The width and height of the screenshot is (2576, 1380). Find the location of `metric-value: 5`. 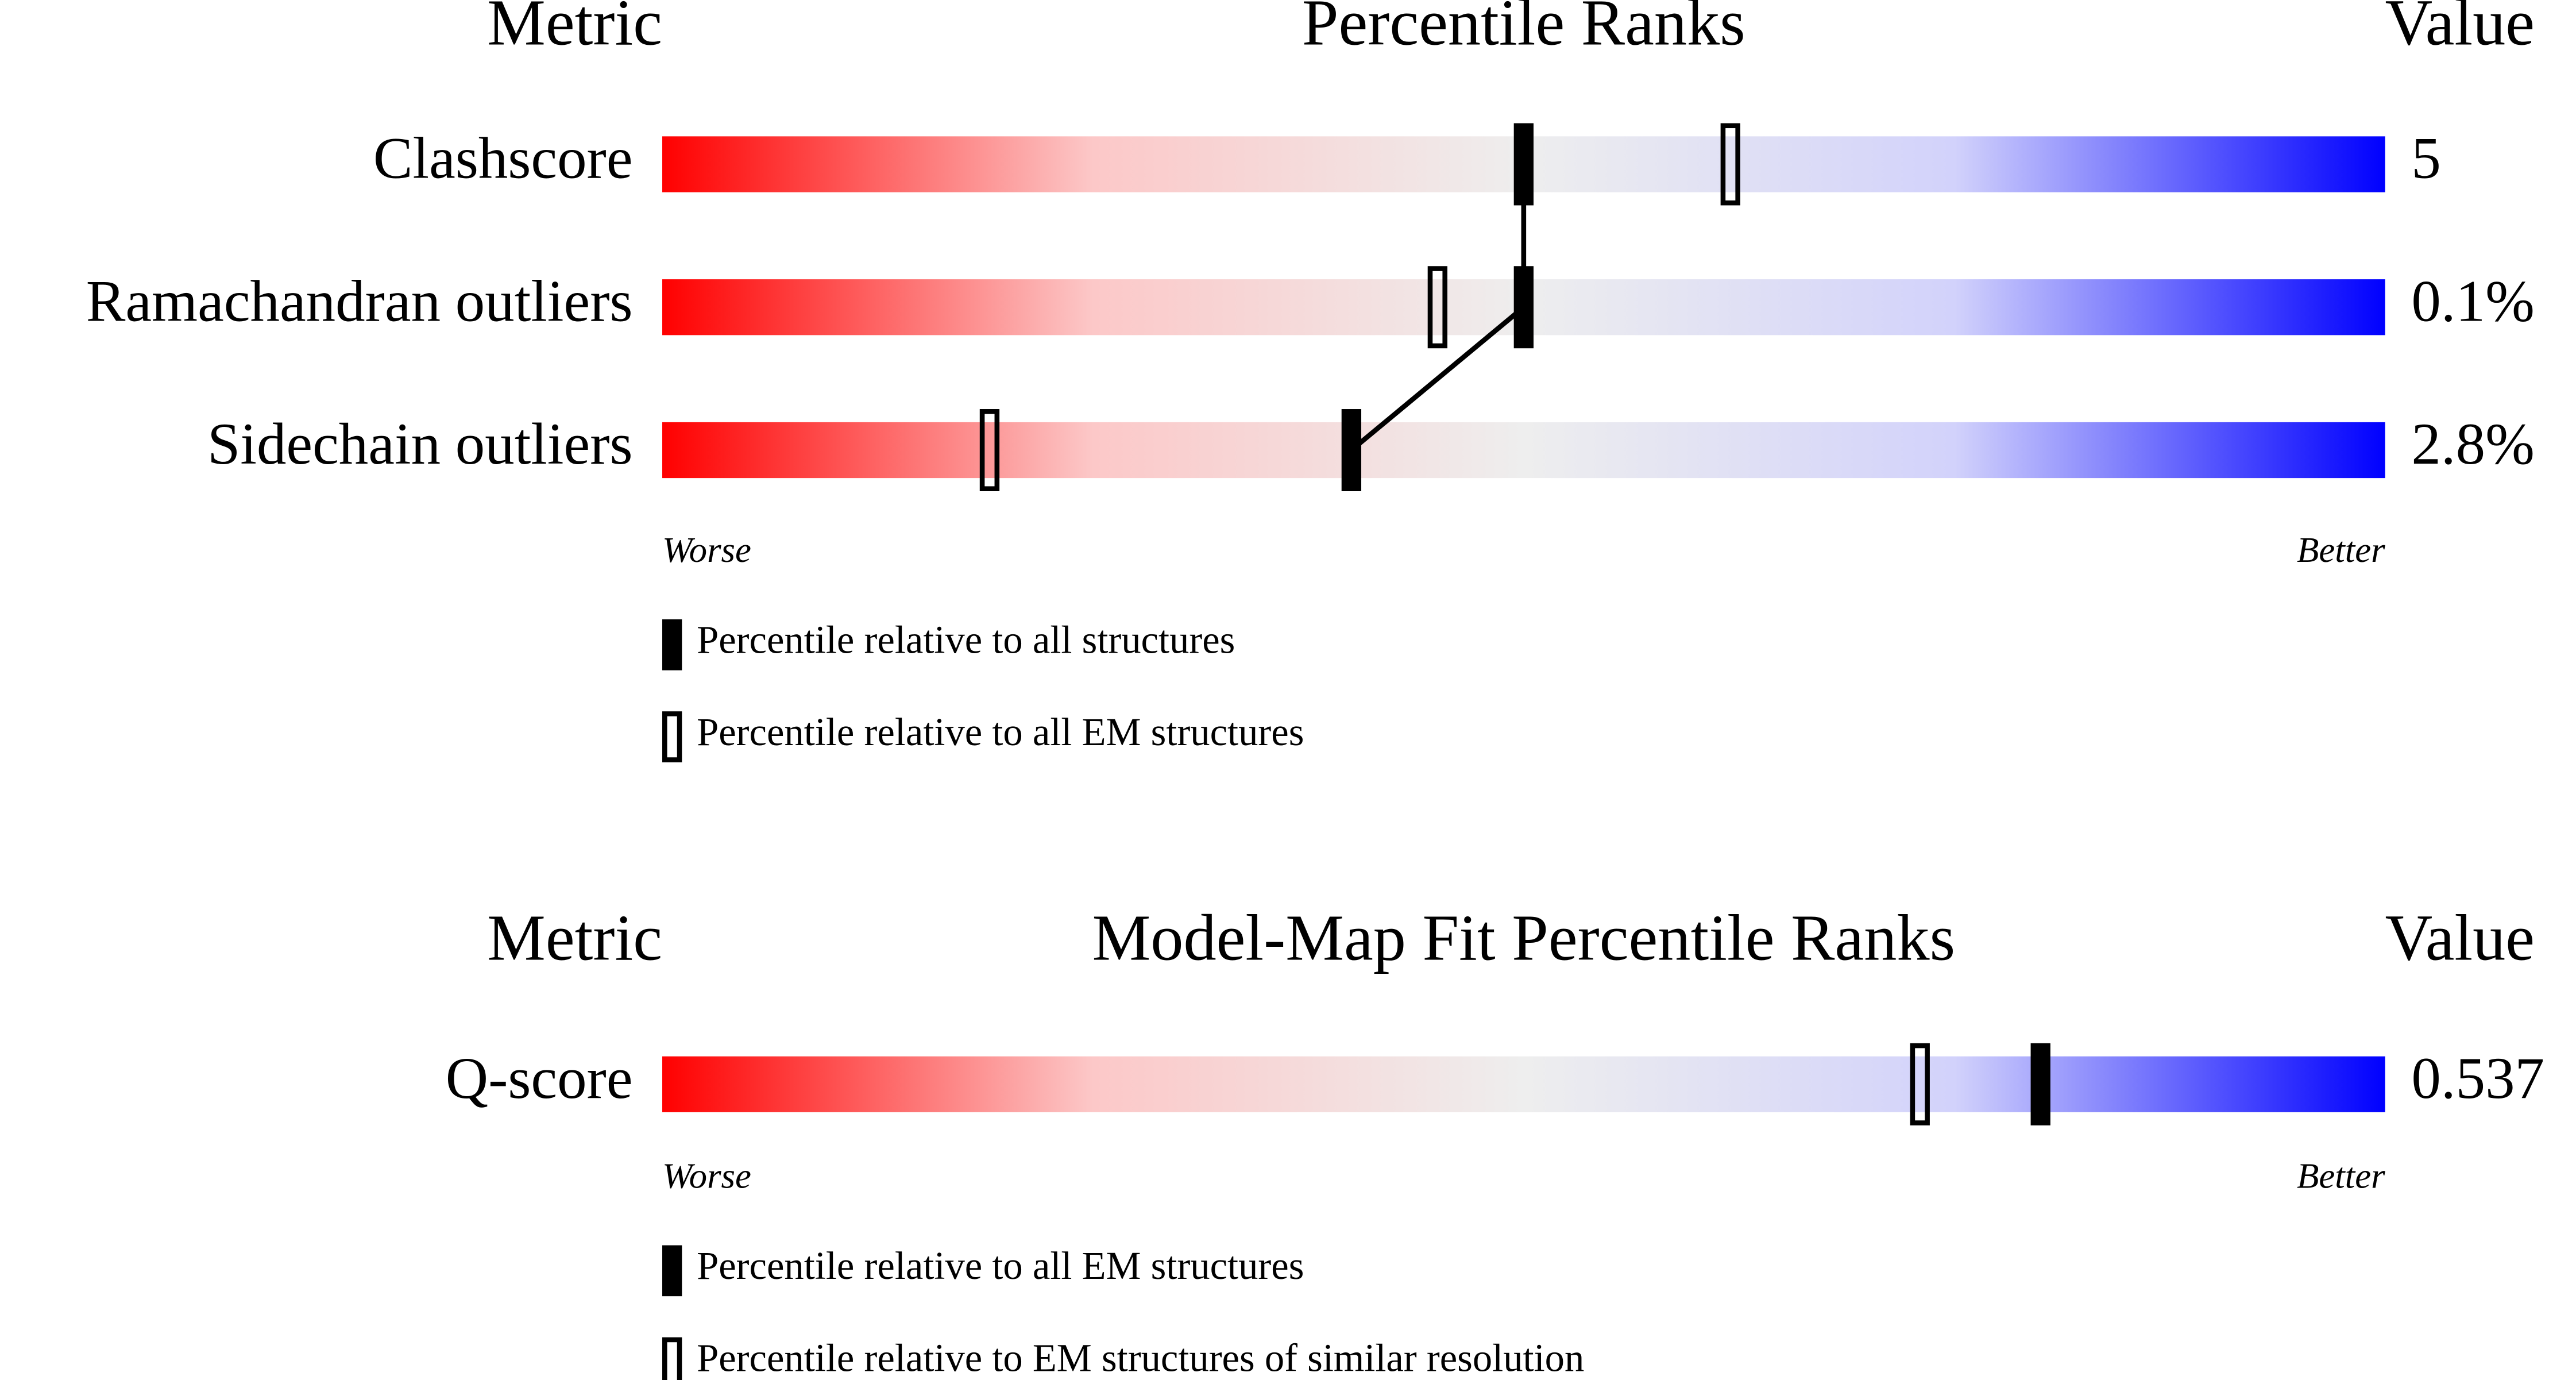

metric-value: 5 is located at coordinates (2425, 158).